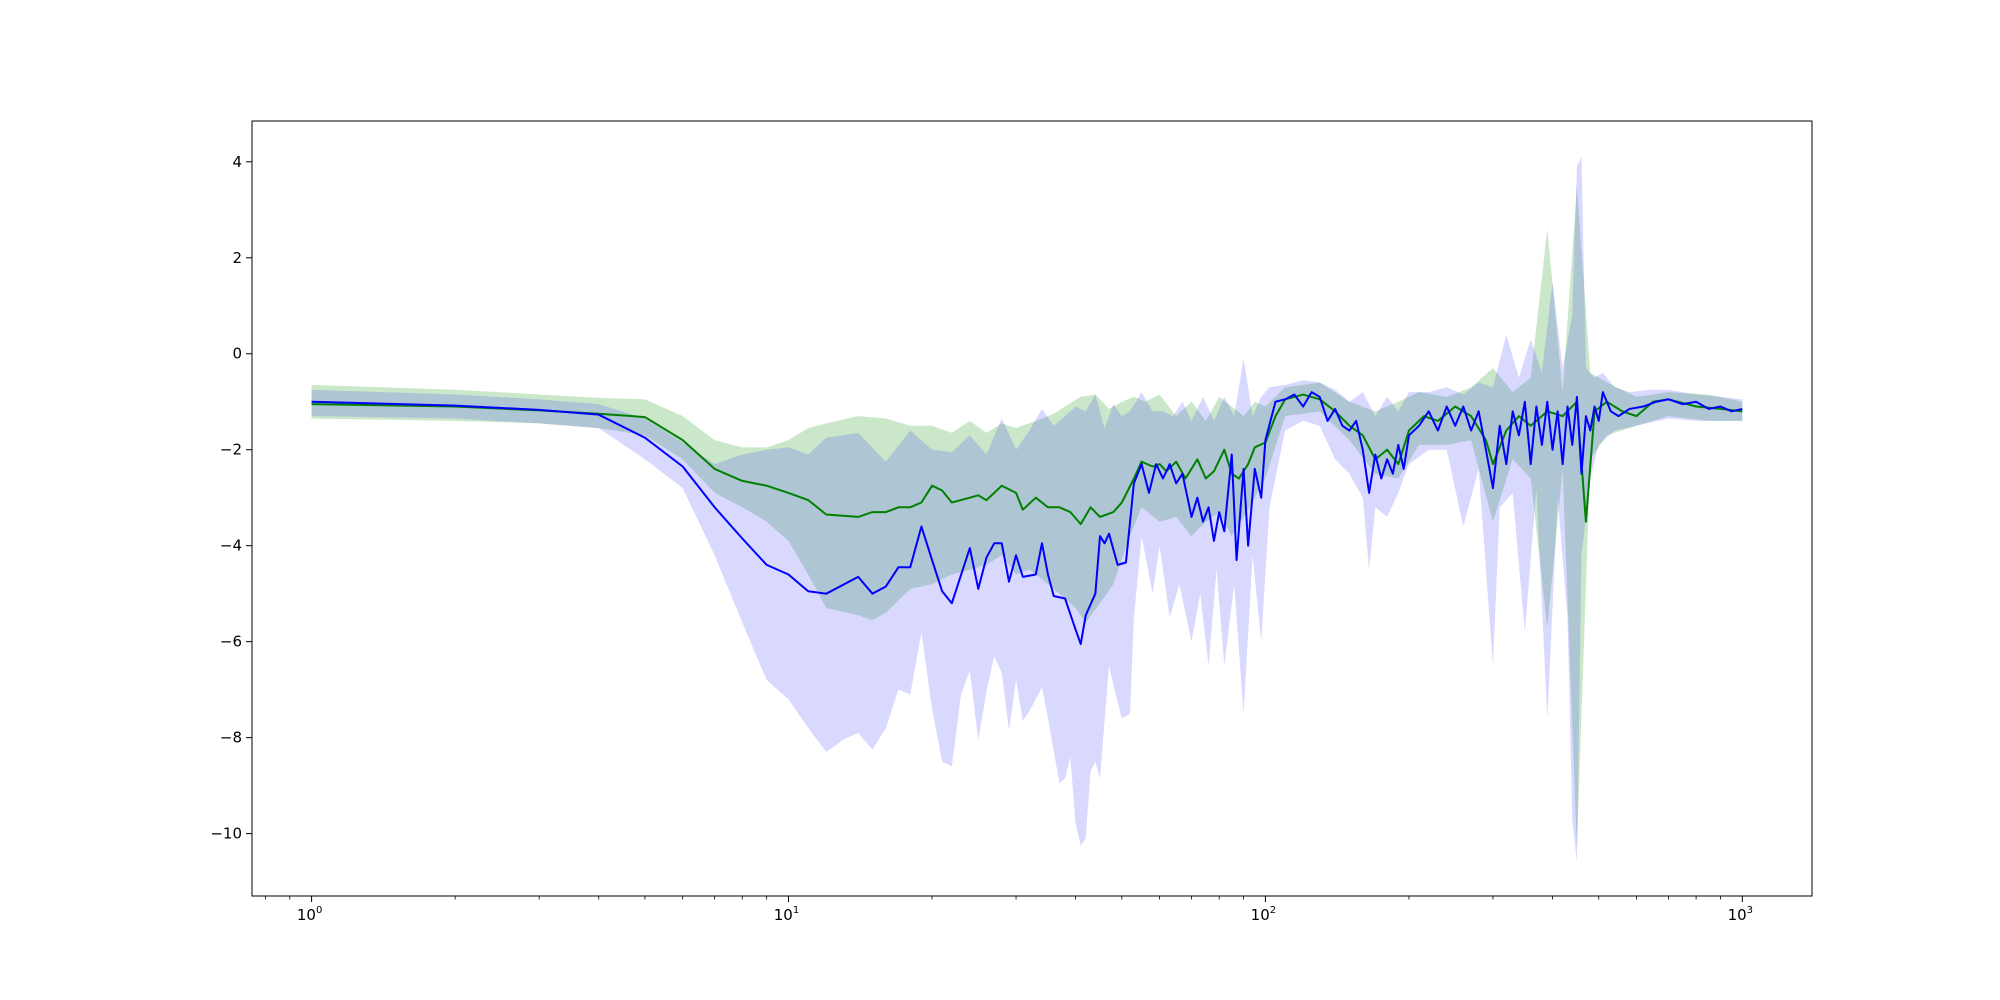 This screenshot has width=2000, height=1000. What do you see at coordinates (237, 258) in the screenshot?
I see `y-tick-label: 2` at bounding box center [237, 258].